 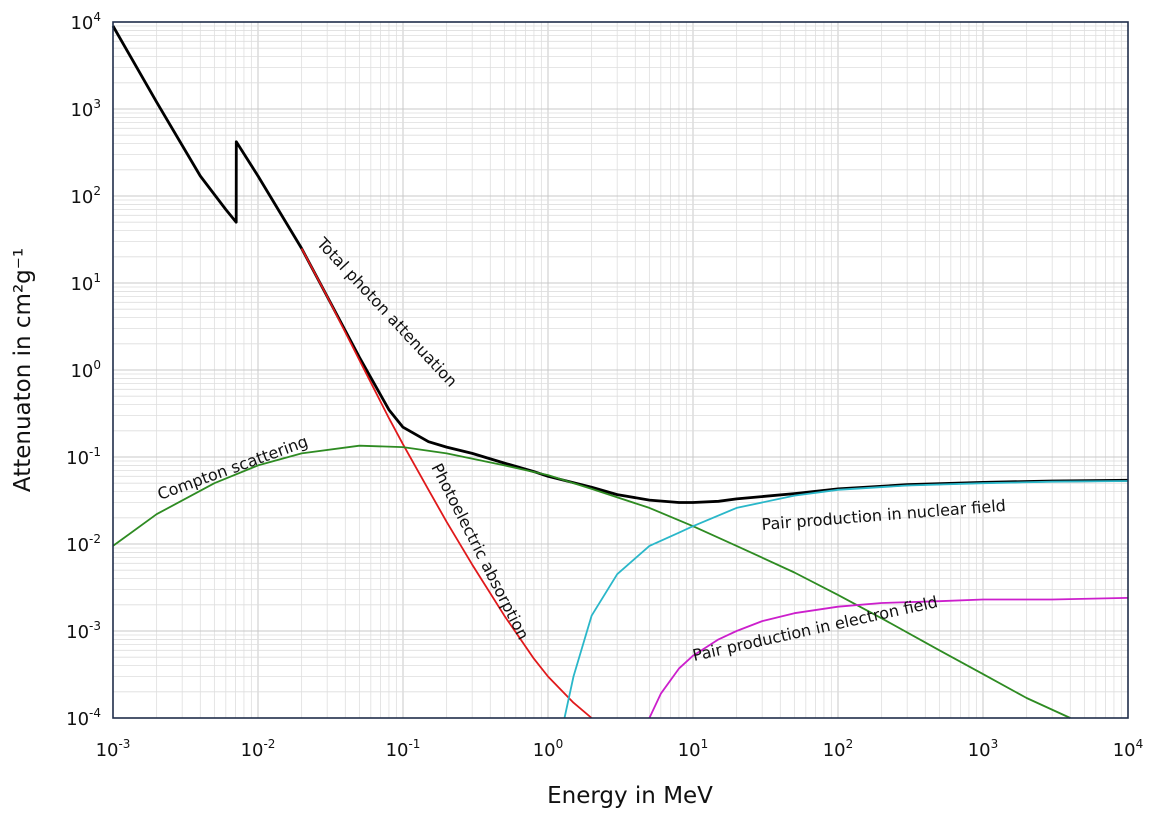 What do you see at coordinates (23, 370) in the screenshot?
I see `y-axis-title: Attenuaton in cm²g⁻¹` at bounding box center [23, 370].